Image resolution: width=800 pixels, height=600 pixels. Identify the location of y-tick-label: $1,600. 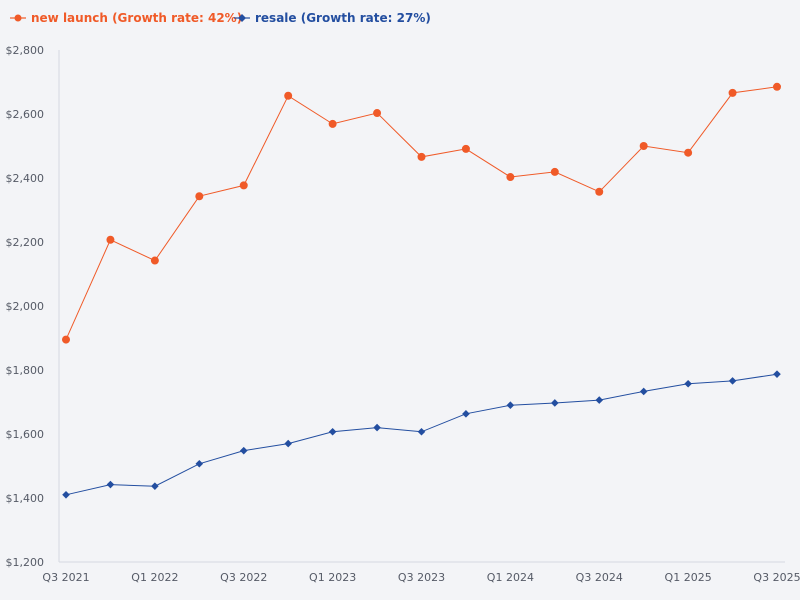
(25, 434).